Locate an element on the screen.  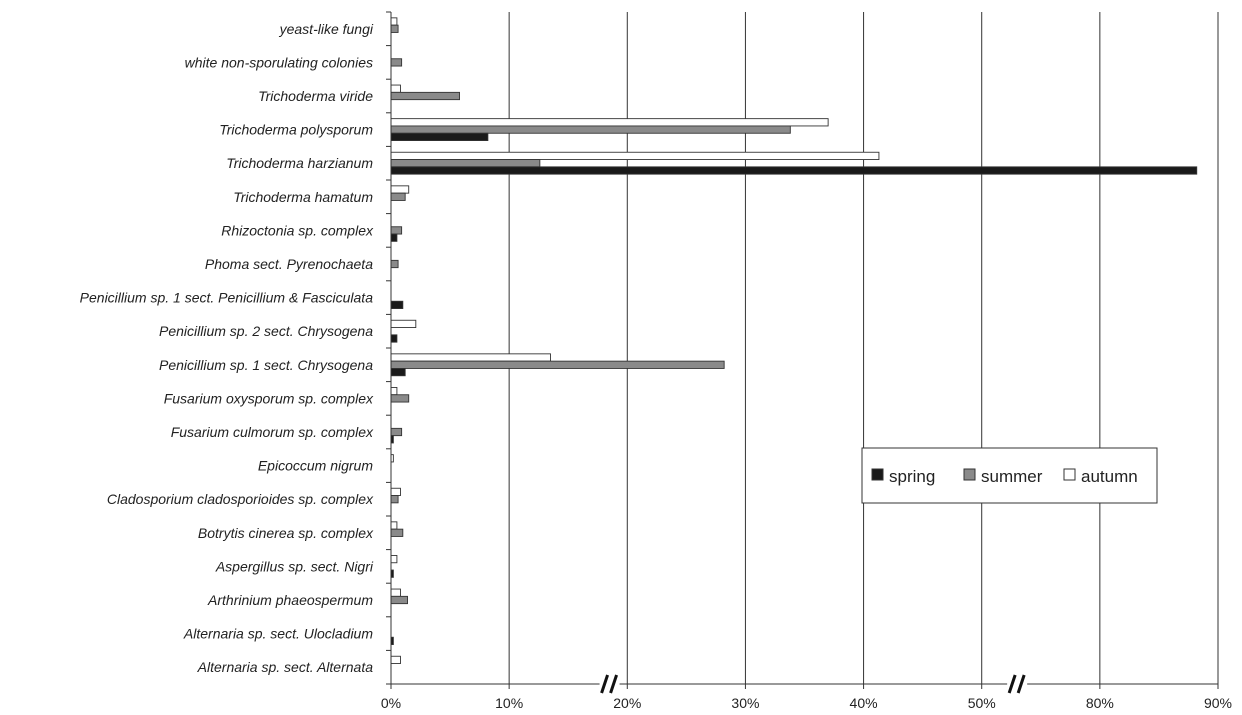
category-label: Trichoderma viride is located at coordinates (315, 96).